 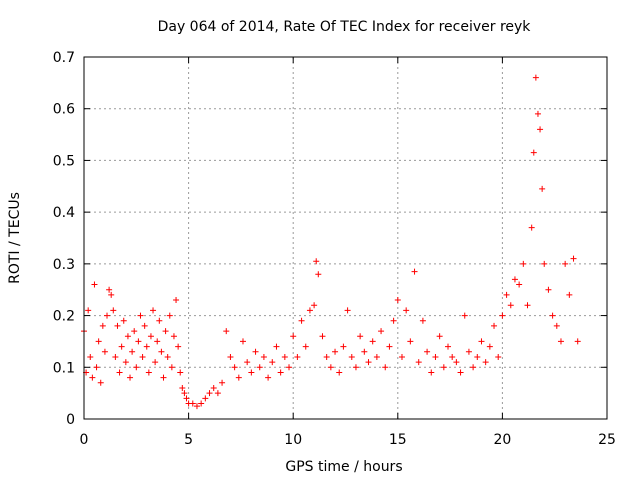 I want to click on y-tick-label: 0.6, so click(x=64, y=110).